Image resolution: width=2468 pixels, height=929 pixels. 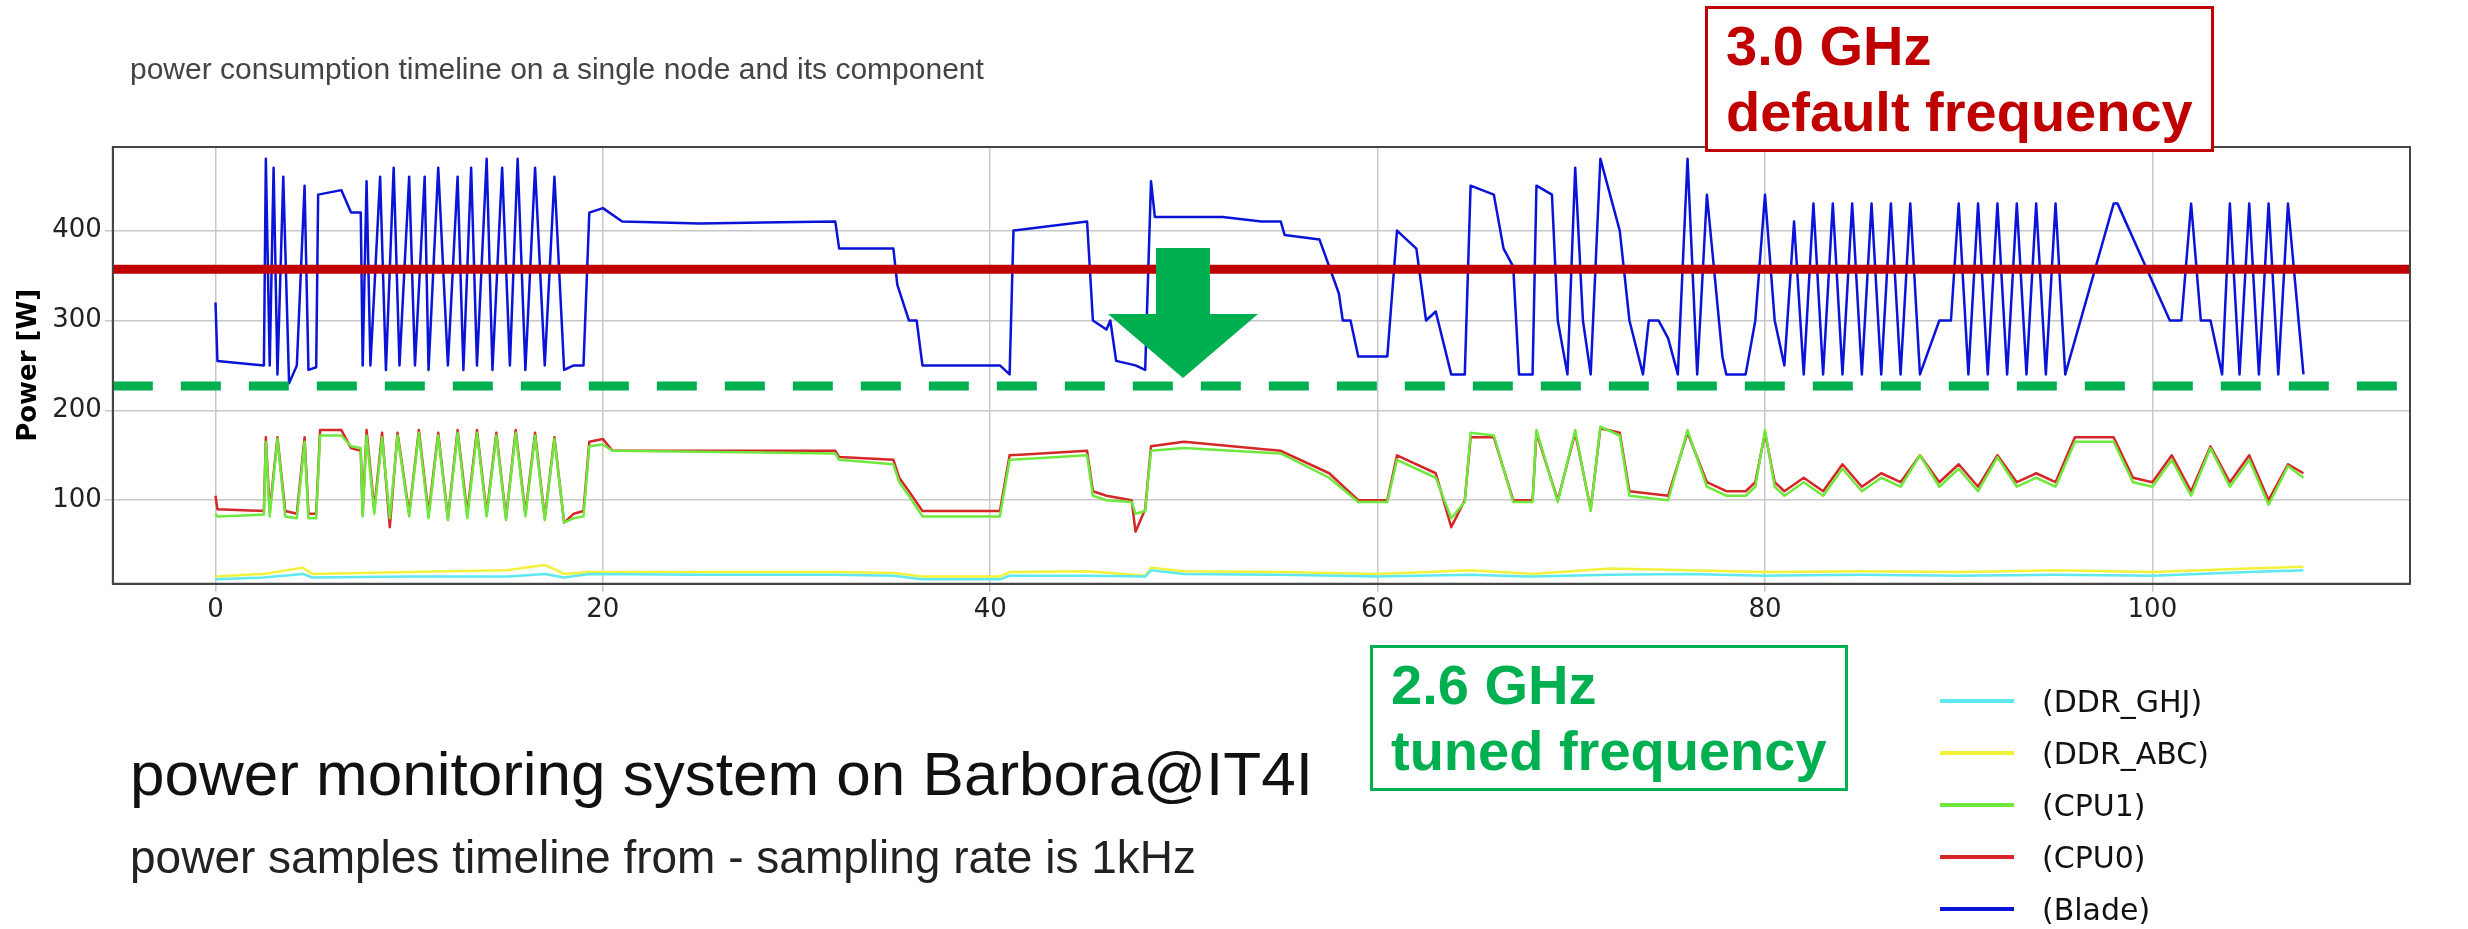 I want to click on x-tick-label: 80, so click(x=1765, y=608).